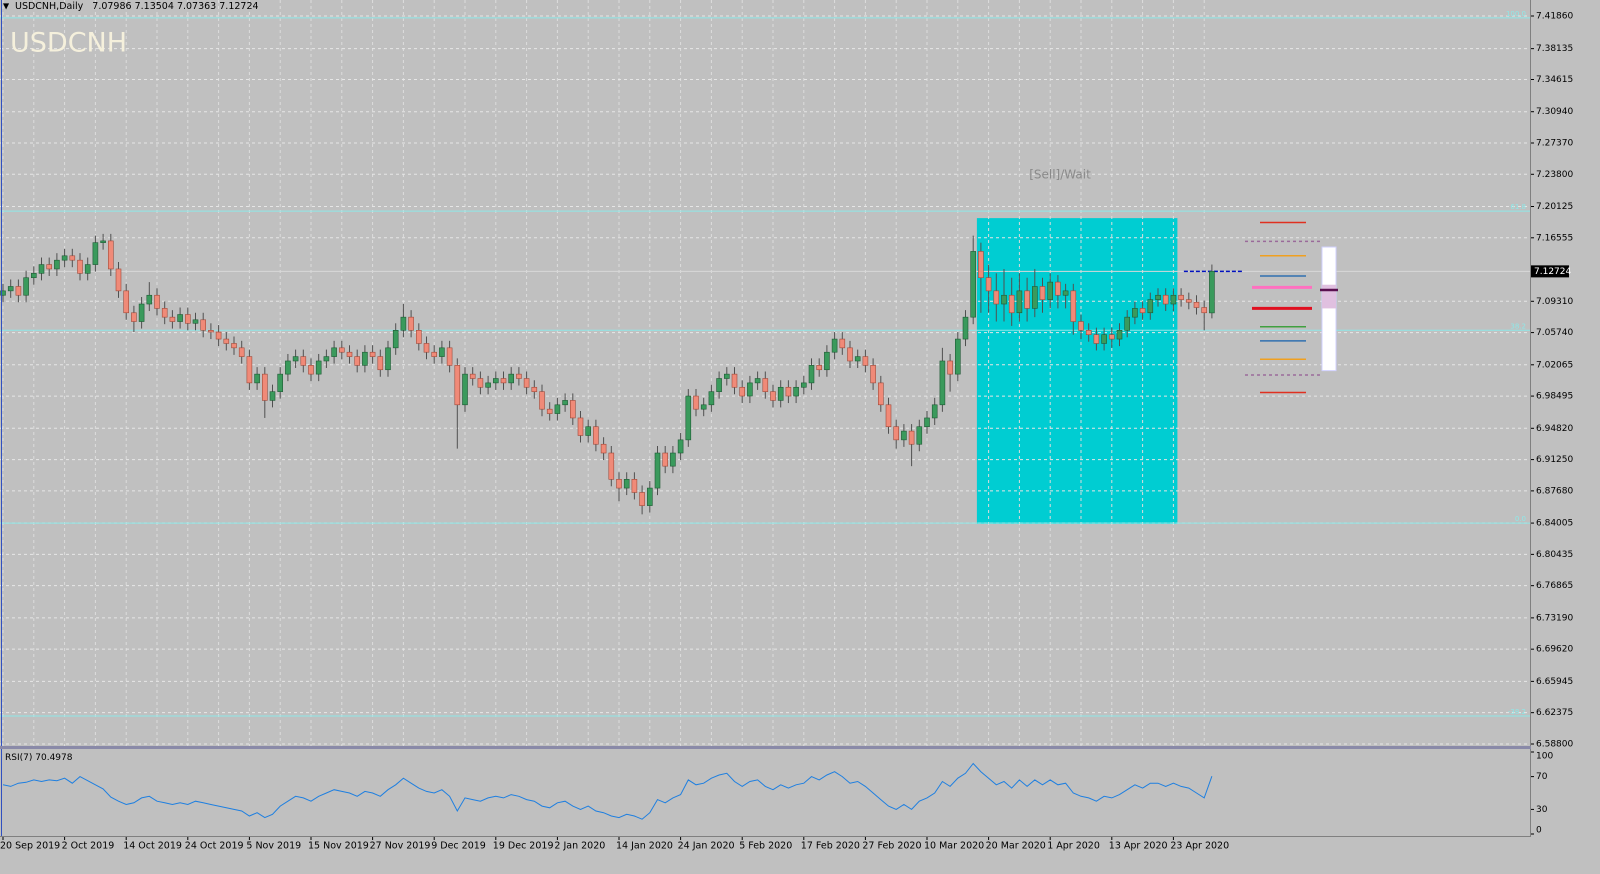 The height and width of the screenshot is (874, 1600). What do you see at coordinates (1554, 302) in the screenshot?
I see `y-tick-label: 7.09310` at bounding box center [1554, 302].